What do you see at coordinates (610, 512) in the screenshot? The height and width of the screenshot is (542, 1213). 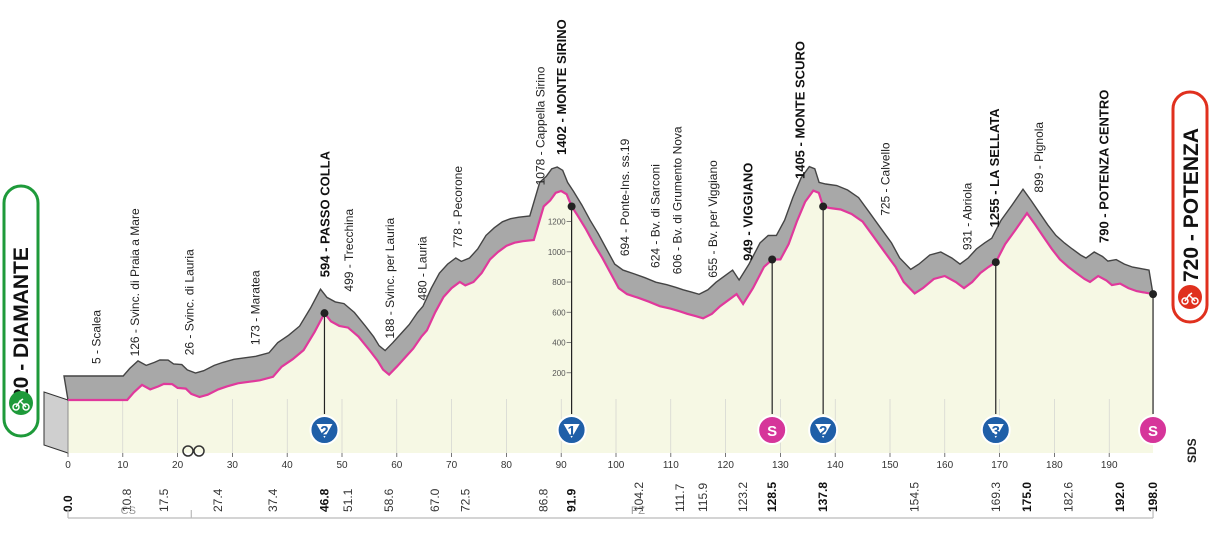 I see `region-bar: CS PZ` at bounding box center [610, 512].